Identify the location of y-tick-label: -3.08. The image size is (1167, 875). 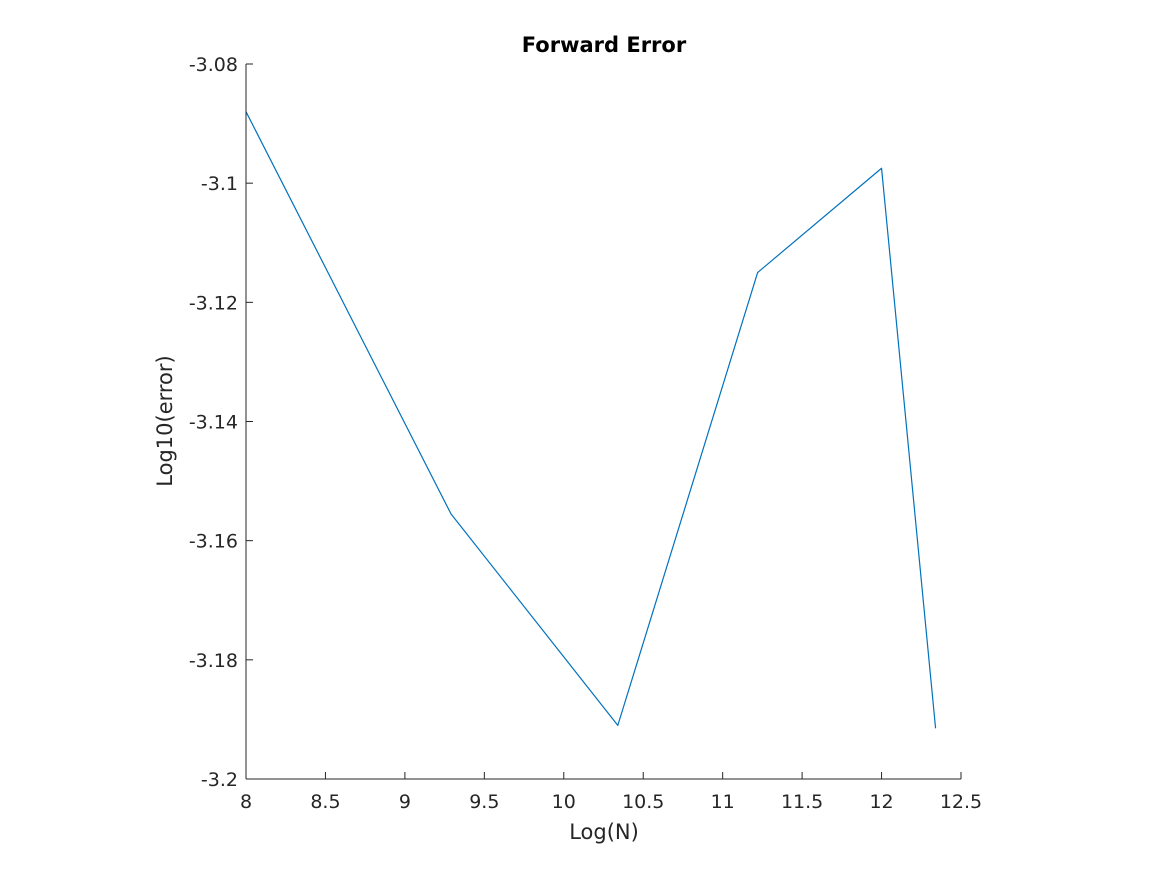
(213, 65).